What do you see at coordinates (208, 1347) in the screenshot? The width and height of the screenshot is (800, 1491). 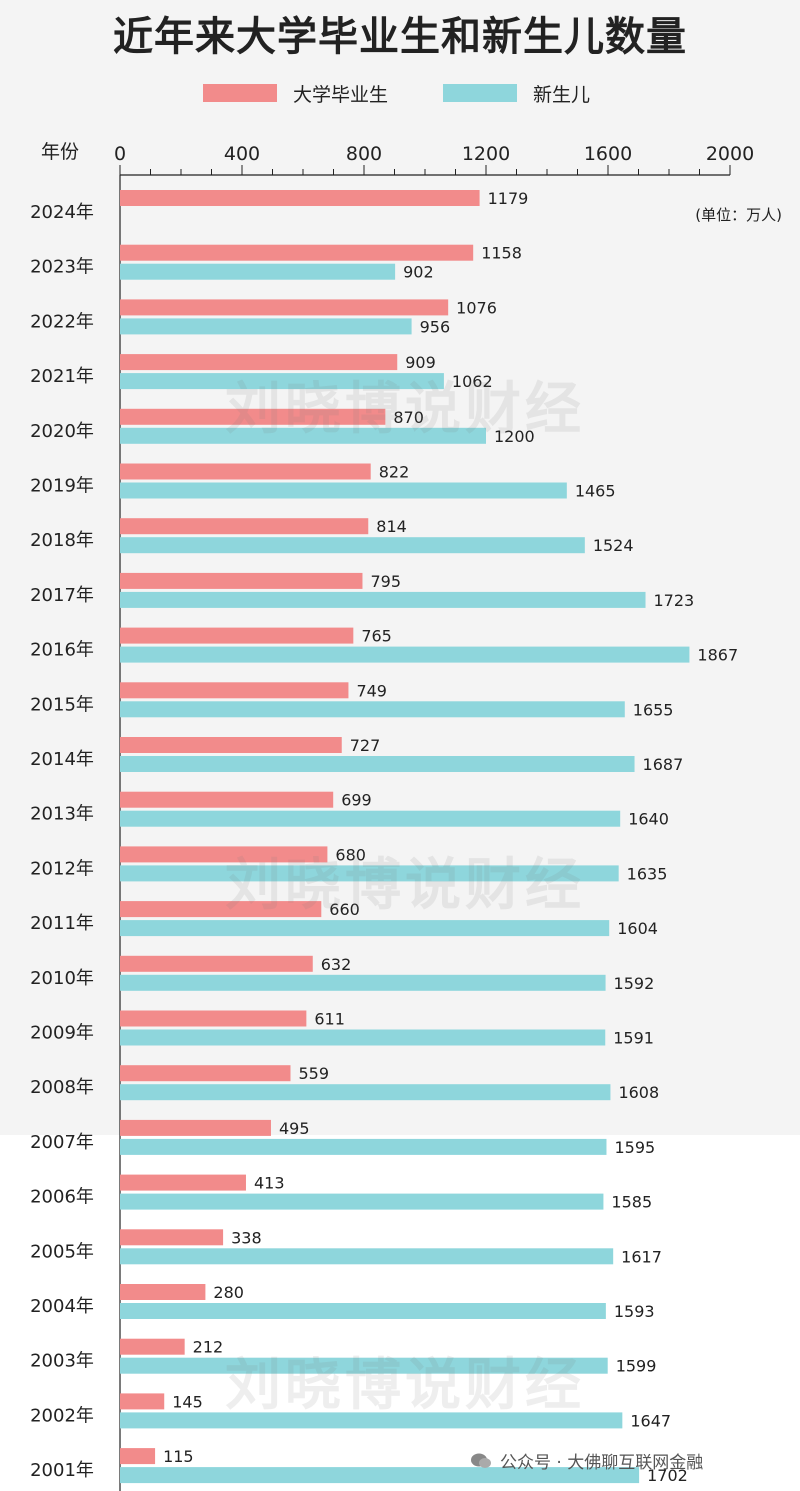 I see `data-label-graduates: 212` at bounding box center [208, 1347].